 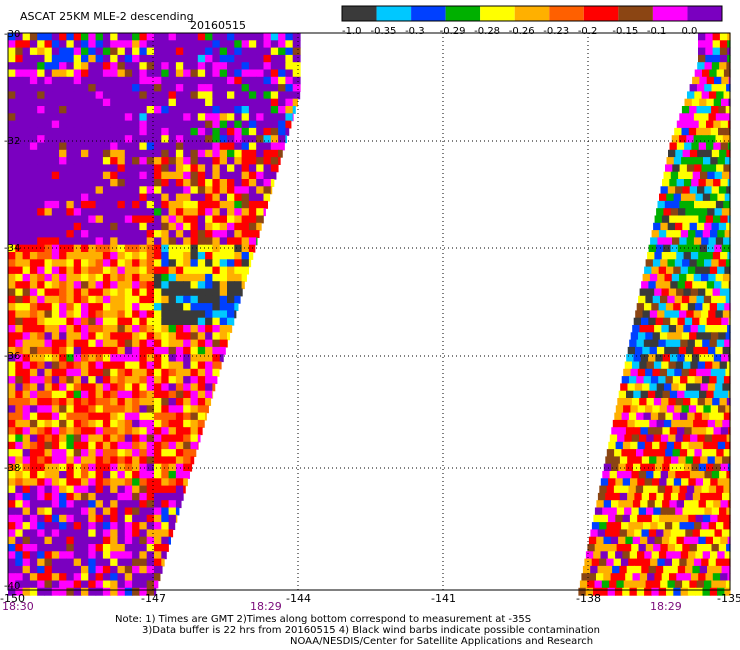 What do you see at coordinates (625, 31) in the screenshot?
I see `colorbar-label: -0.15` at bounding box center [625, 31].